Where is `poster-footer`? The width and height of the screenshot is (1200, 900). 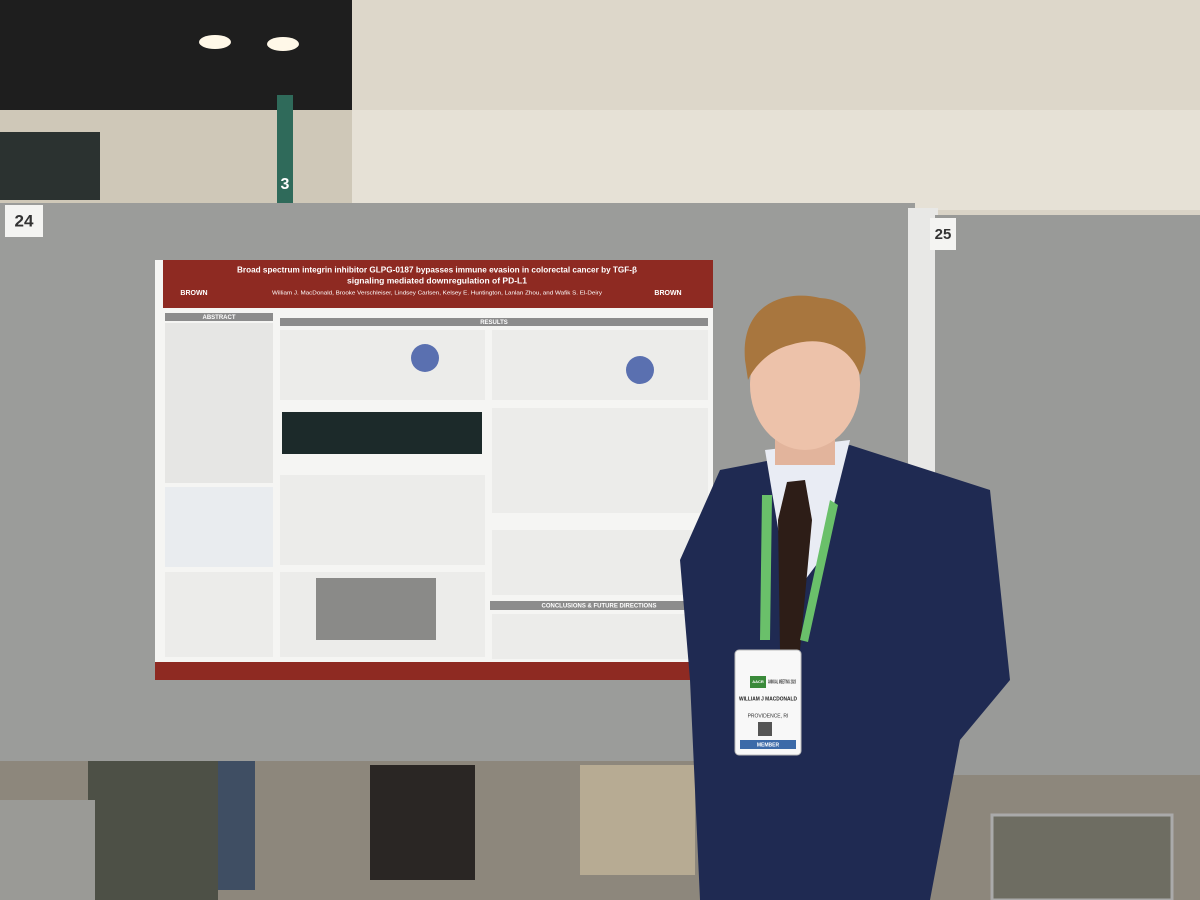 poster-footer is located at coordinates (426, 671).